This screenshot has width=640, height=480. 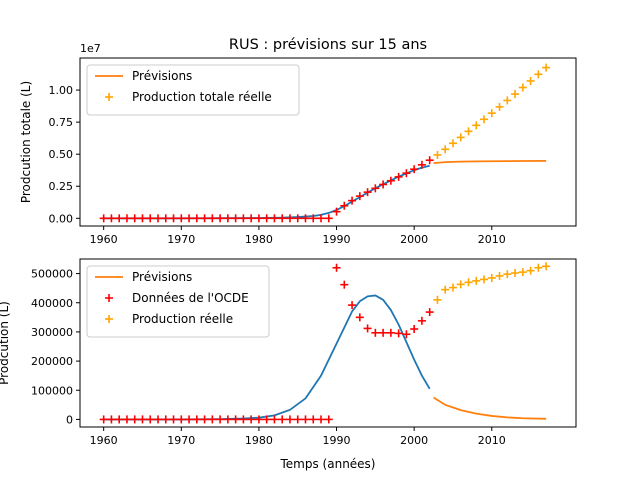 What do you see at coordinates (190, 298) in the screenshot?
I see `bottom-legend-label: Données de l'OCDE` at bounding box center [190, 298].